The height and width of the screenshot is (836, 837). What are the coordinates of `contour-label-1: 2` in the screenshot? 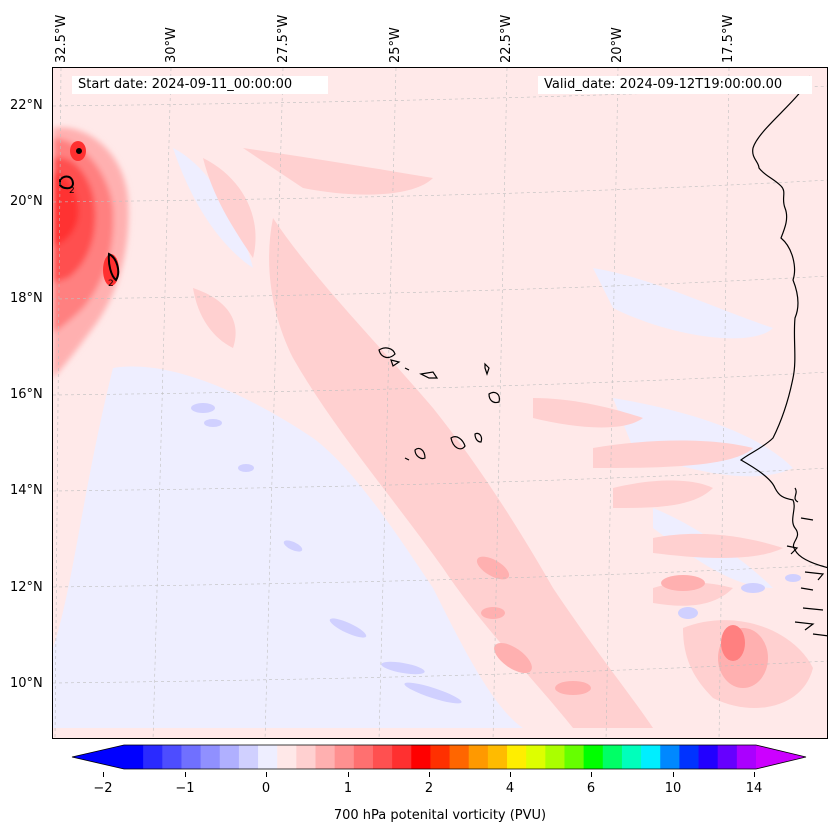 It's located at (72, 191).